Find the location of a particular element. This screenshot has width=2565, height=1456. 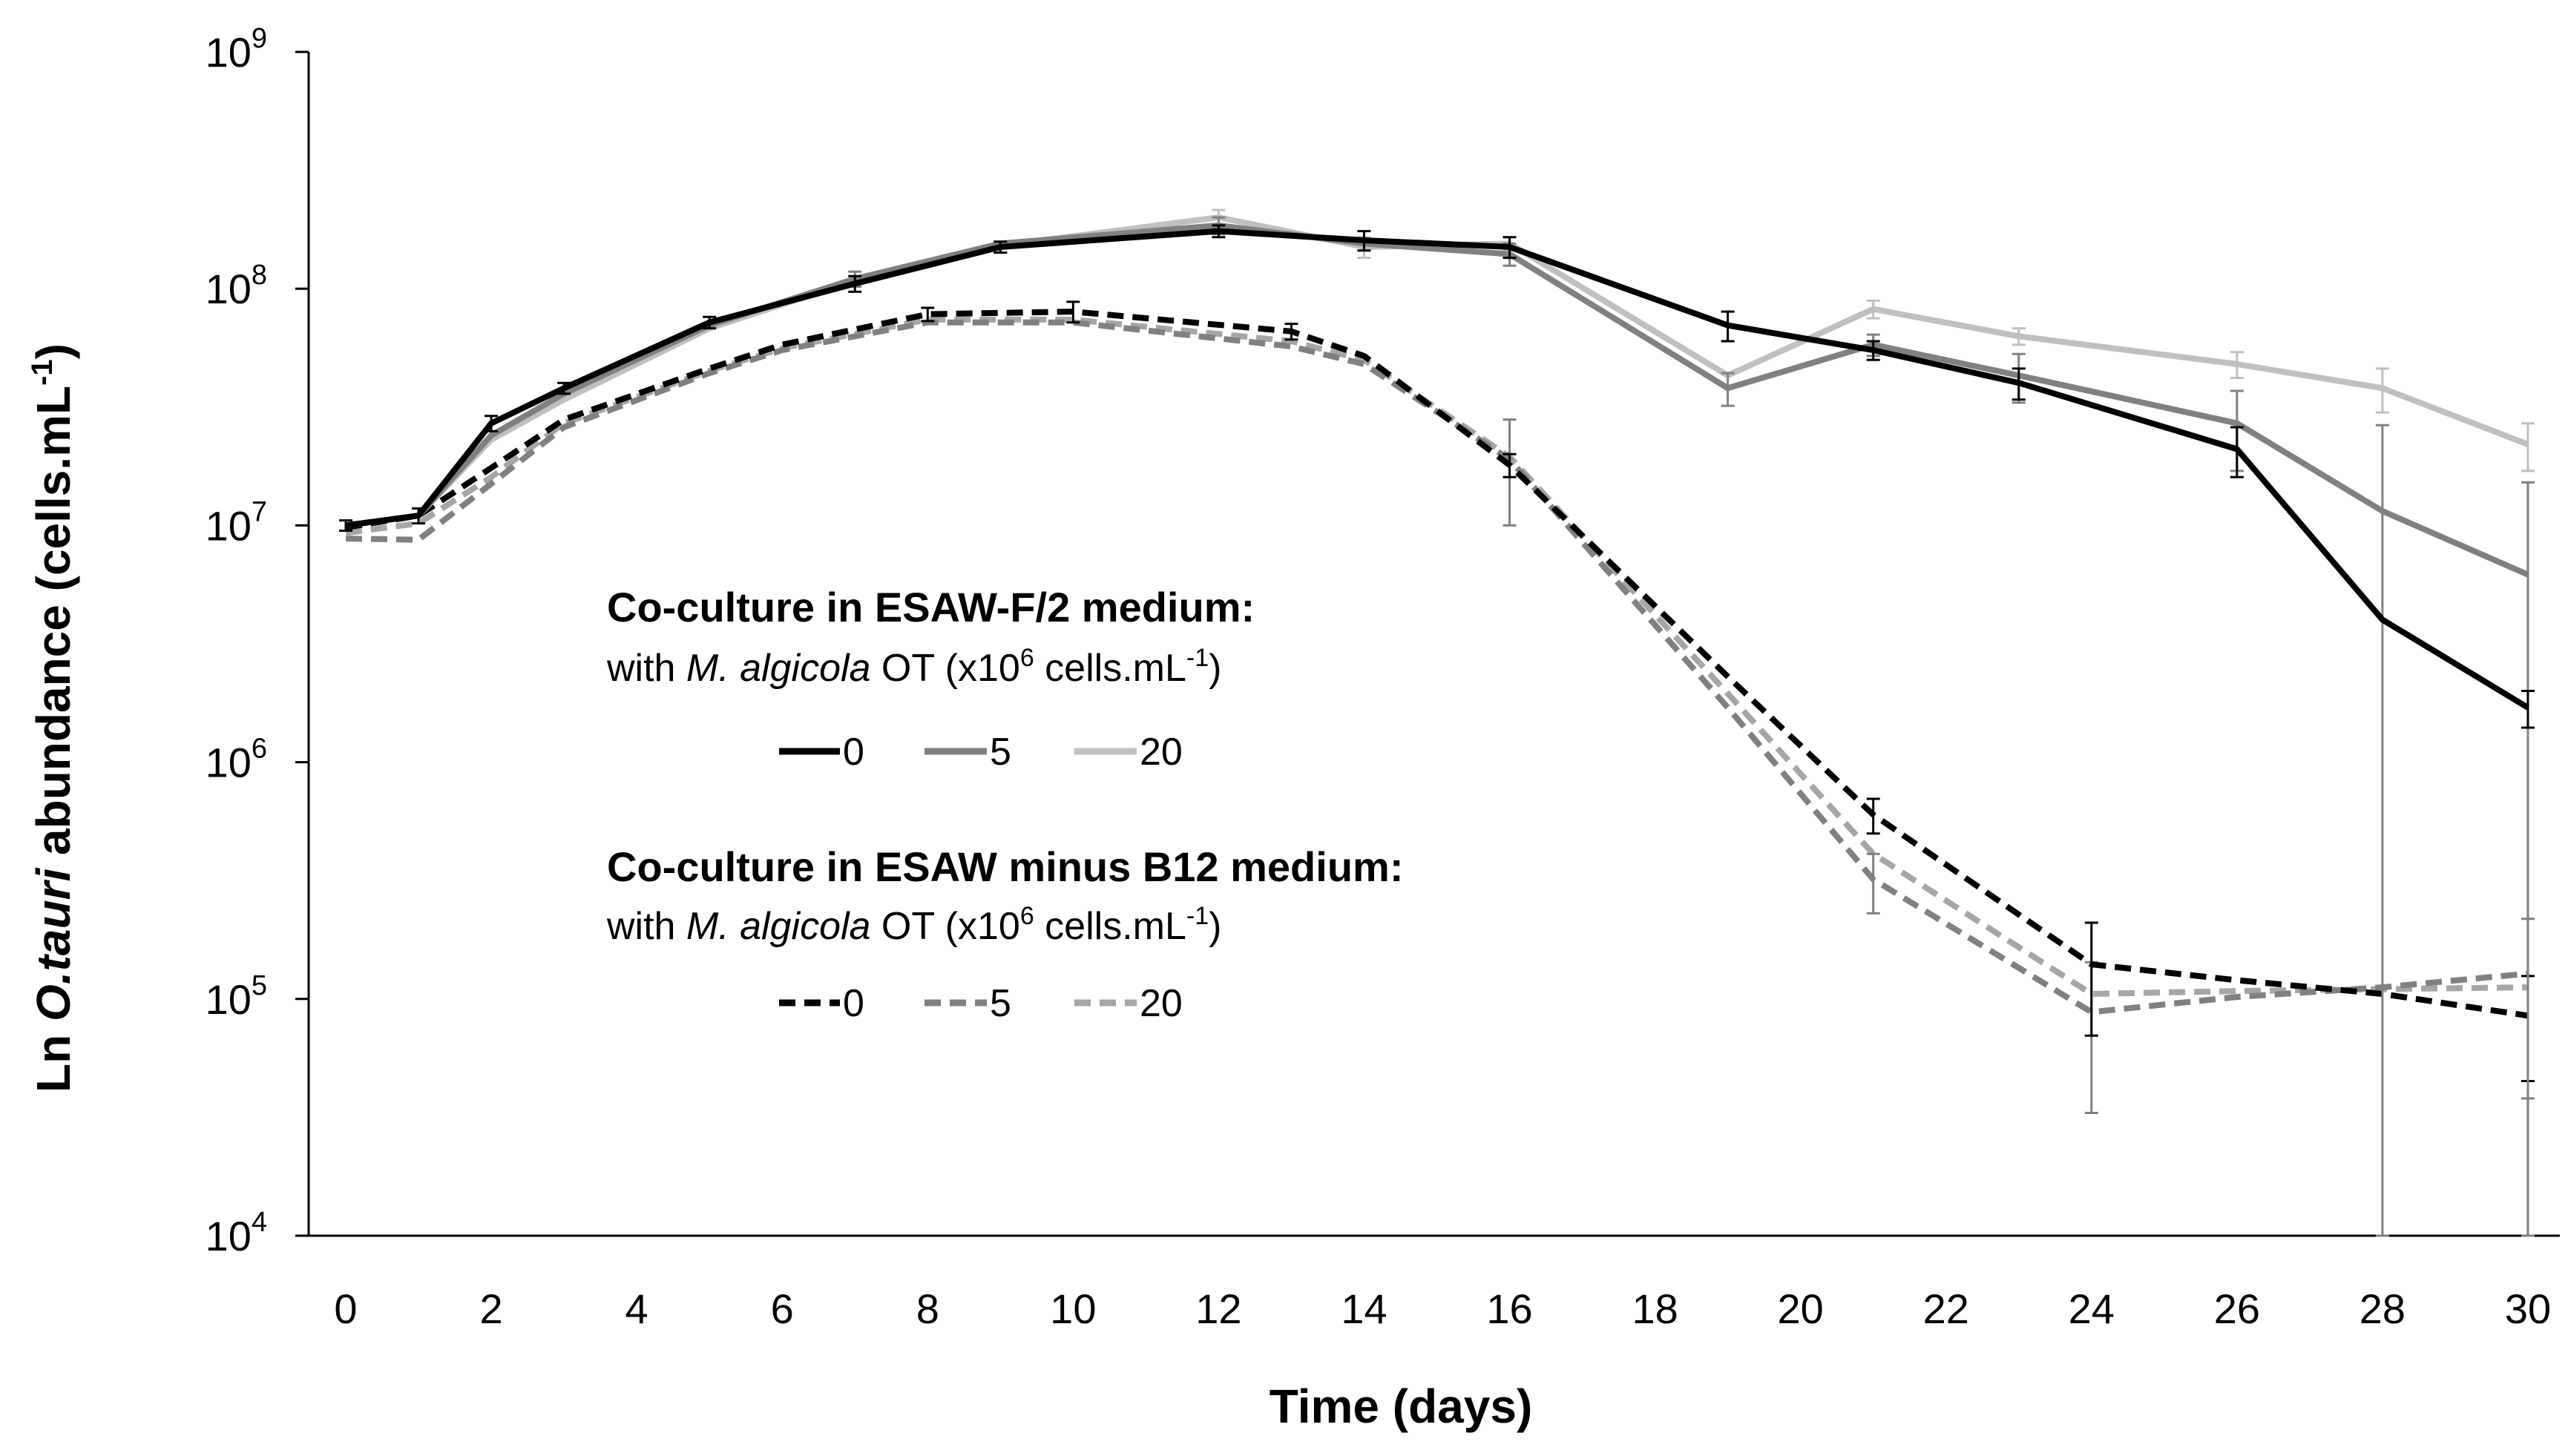

y-tick-label-0: 10⁴ is located at coordinates (237, 1233).